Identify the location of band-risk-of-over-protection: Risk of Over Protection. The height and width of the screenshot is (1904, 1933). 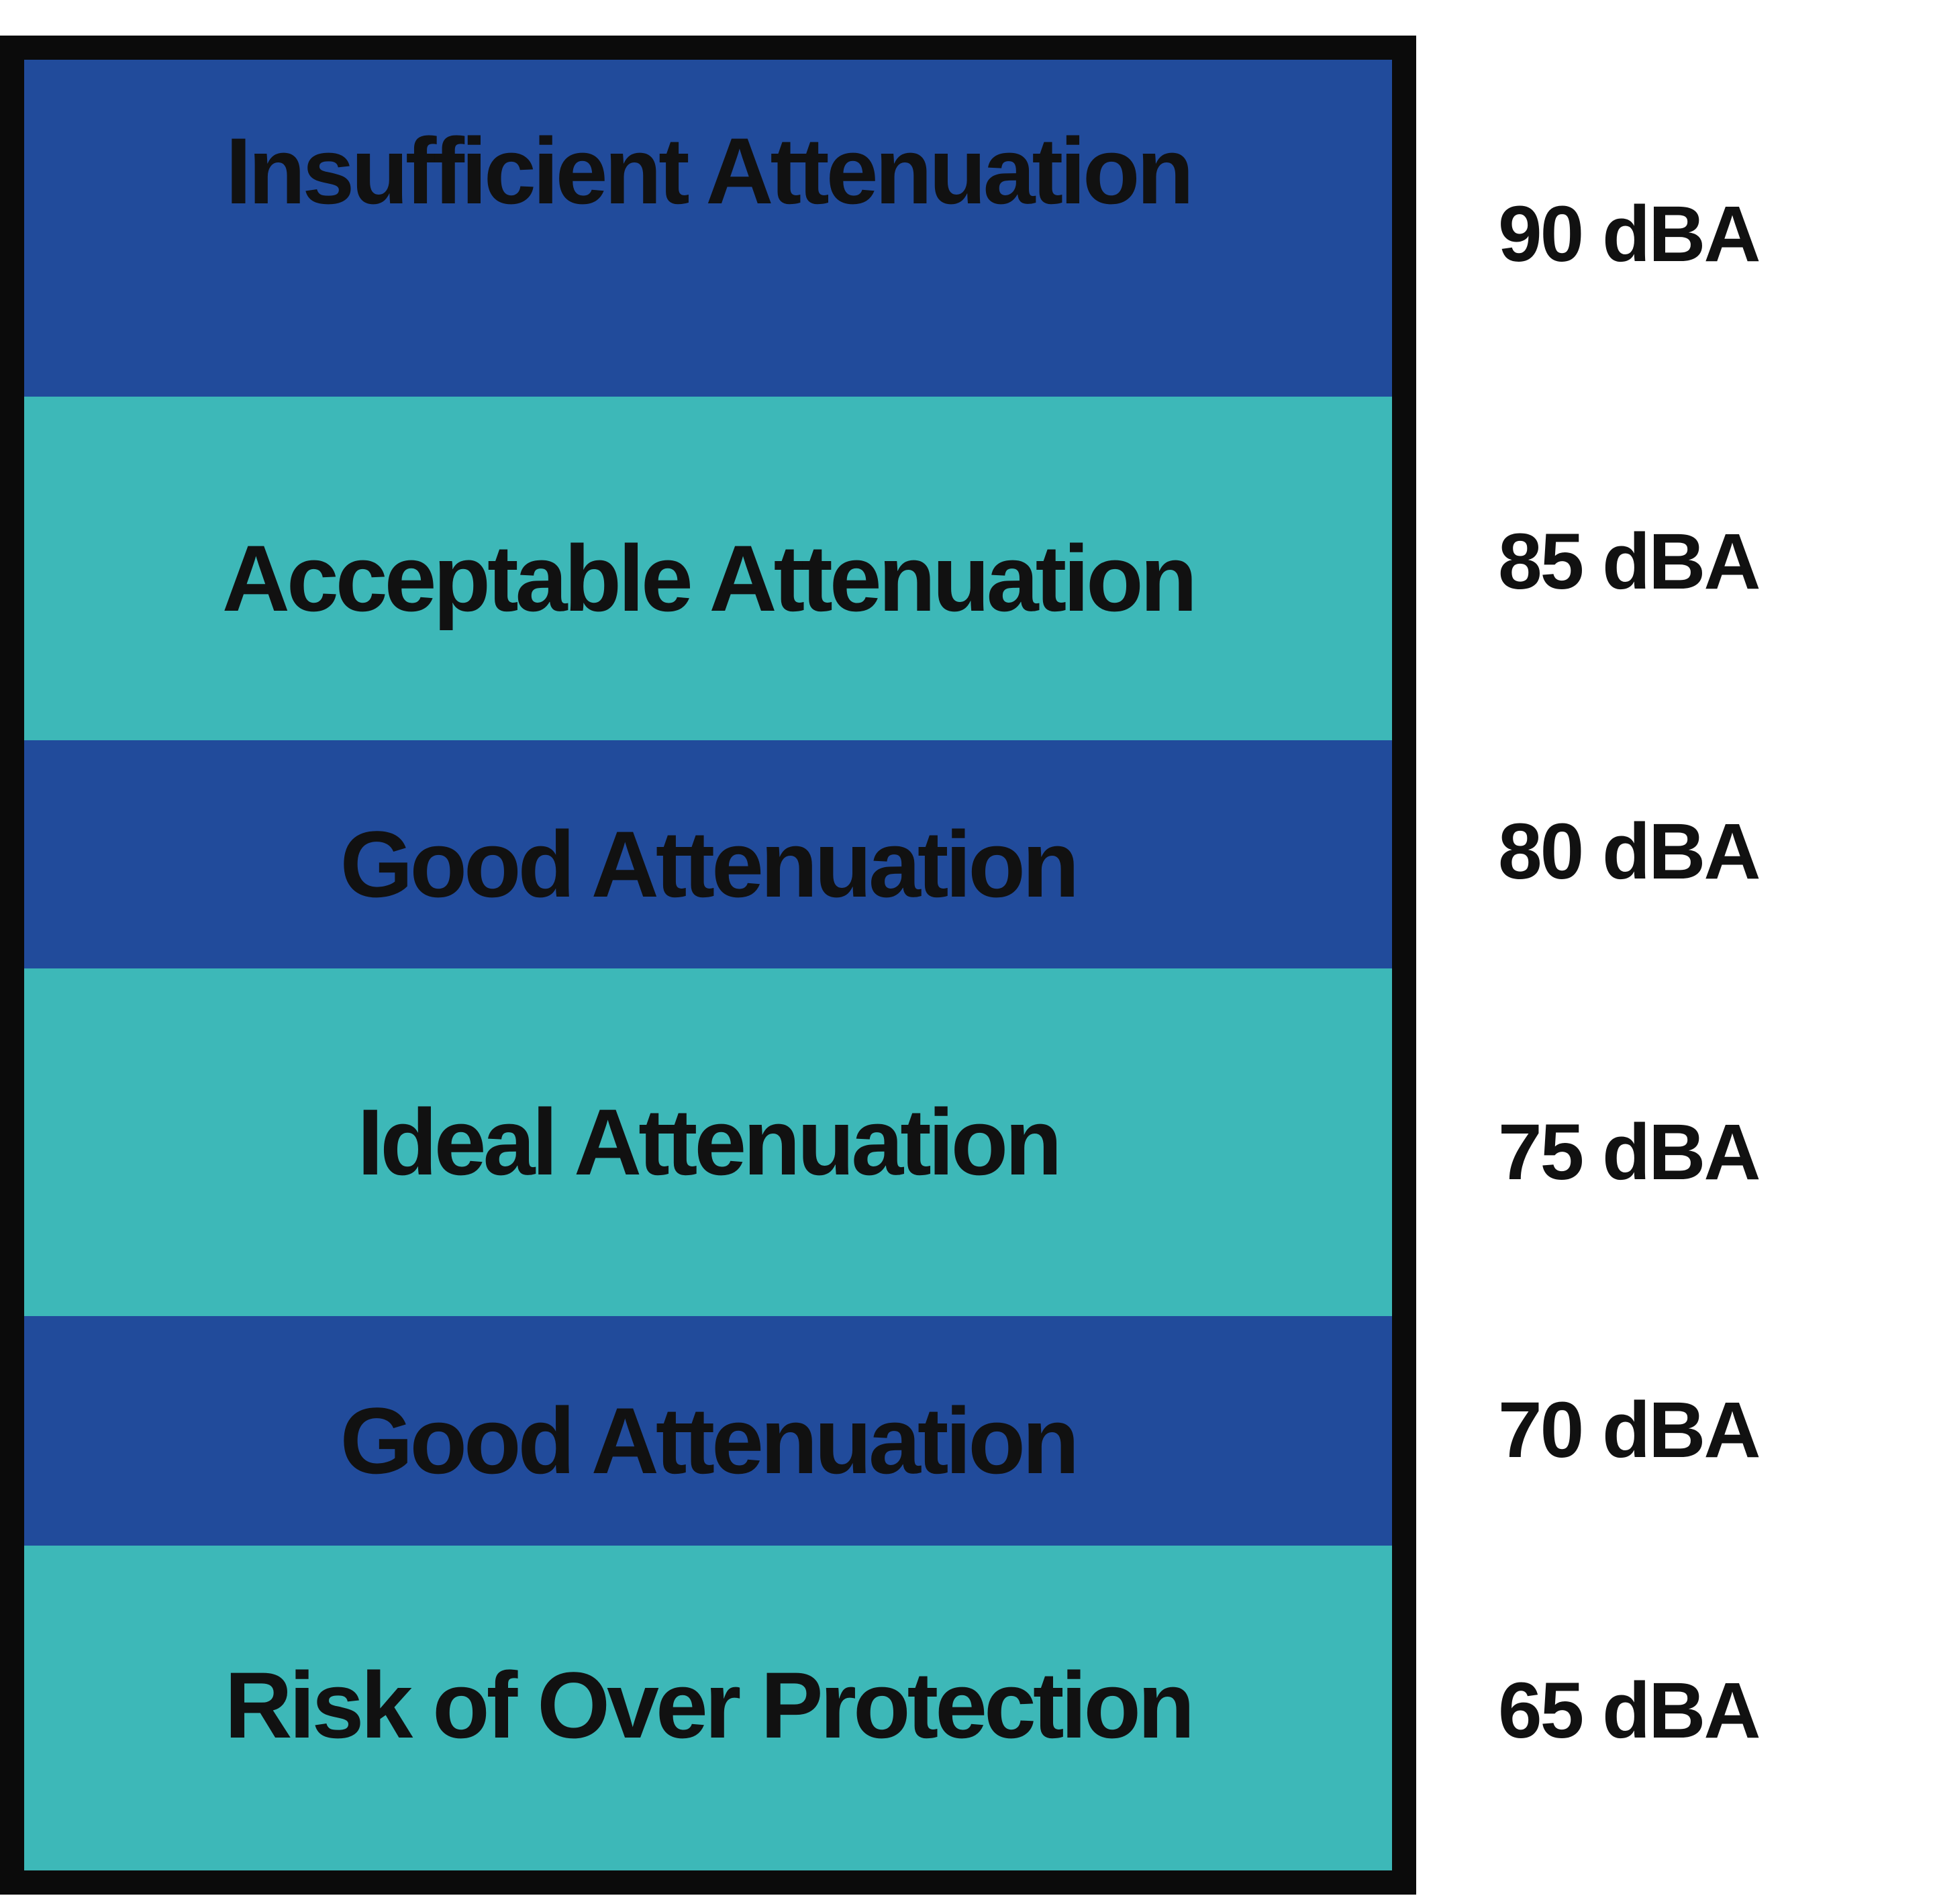
(708, 1708).